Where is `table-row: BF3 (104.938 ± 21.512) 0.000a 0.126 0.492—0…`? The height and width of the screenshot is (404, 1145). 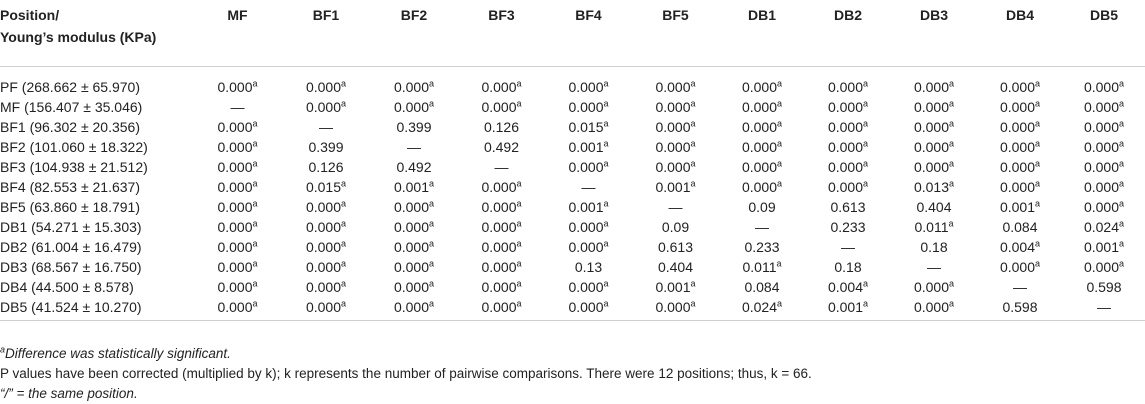
table-row: BF3 (104.938 ± 21.512) 0.000a 0.126 0.492—0… is located at coordinates (572, 167).